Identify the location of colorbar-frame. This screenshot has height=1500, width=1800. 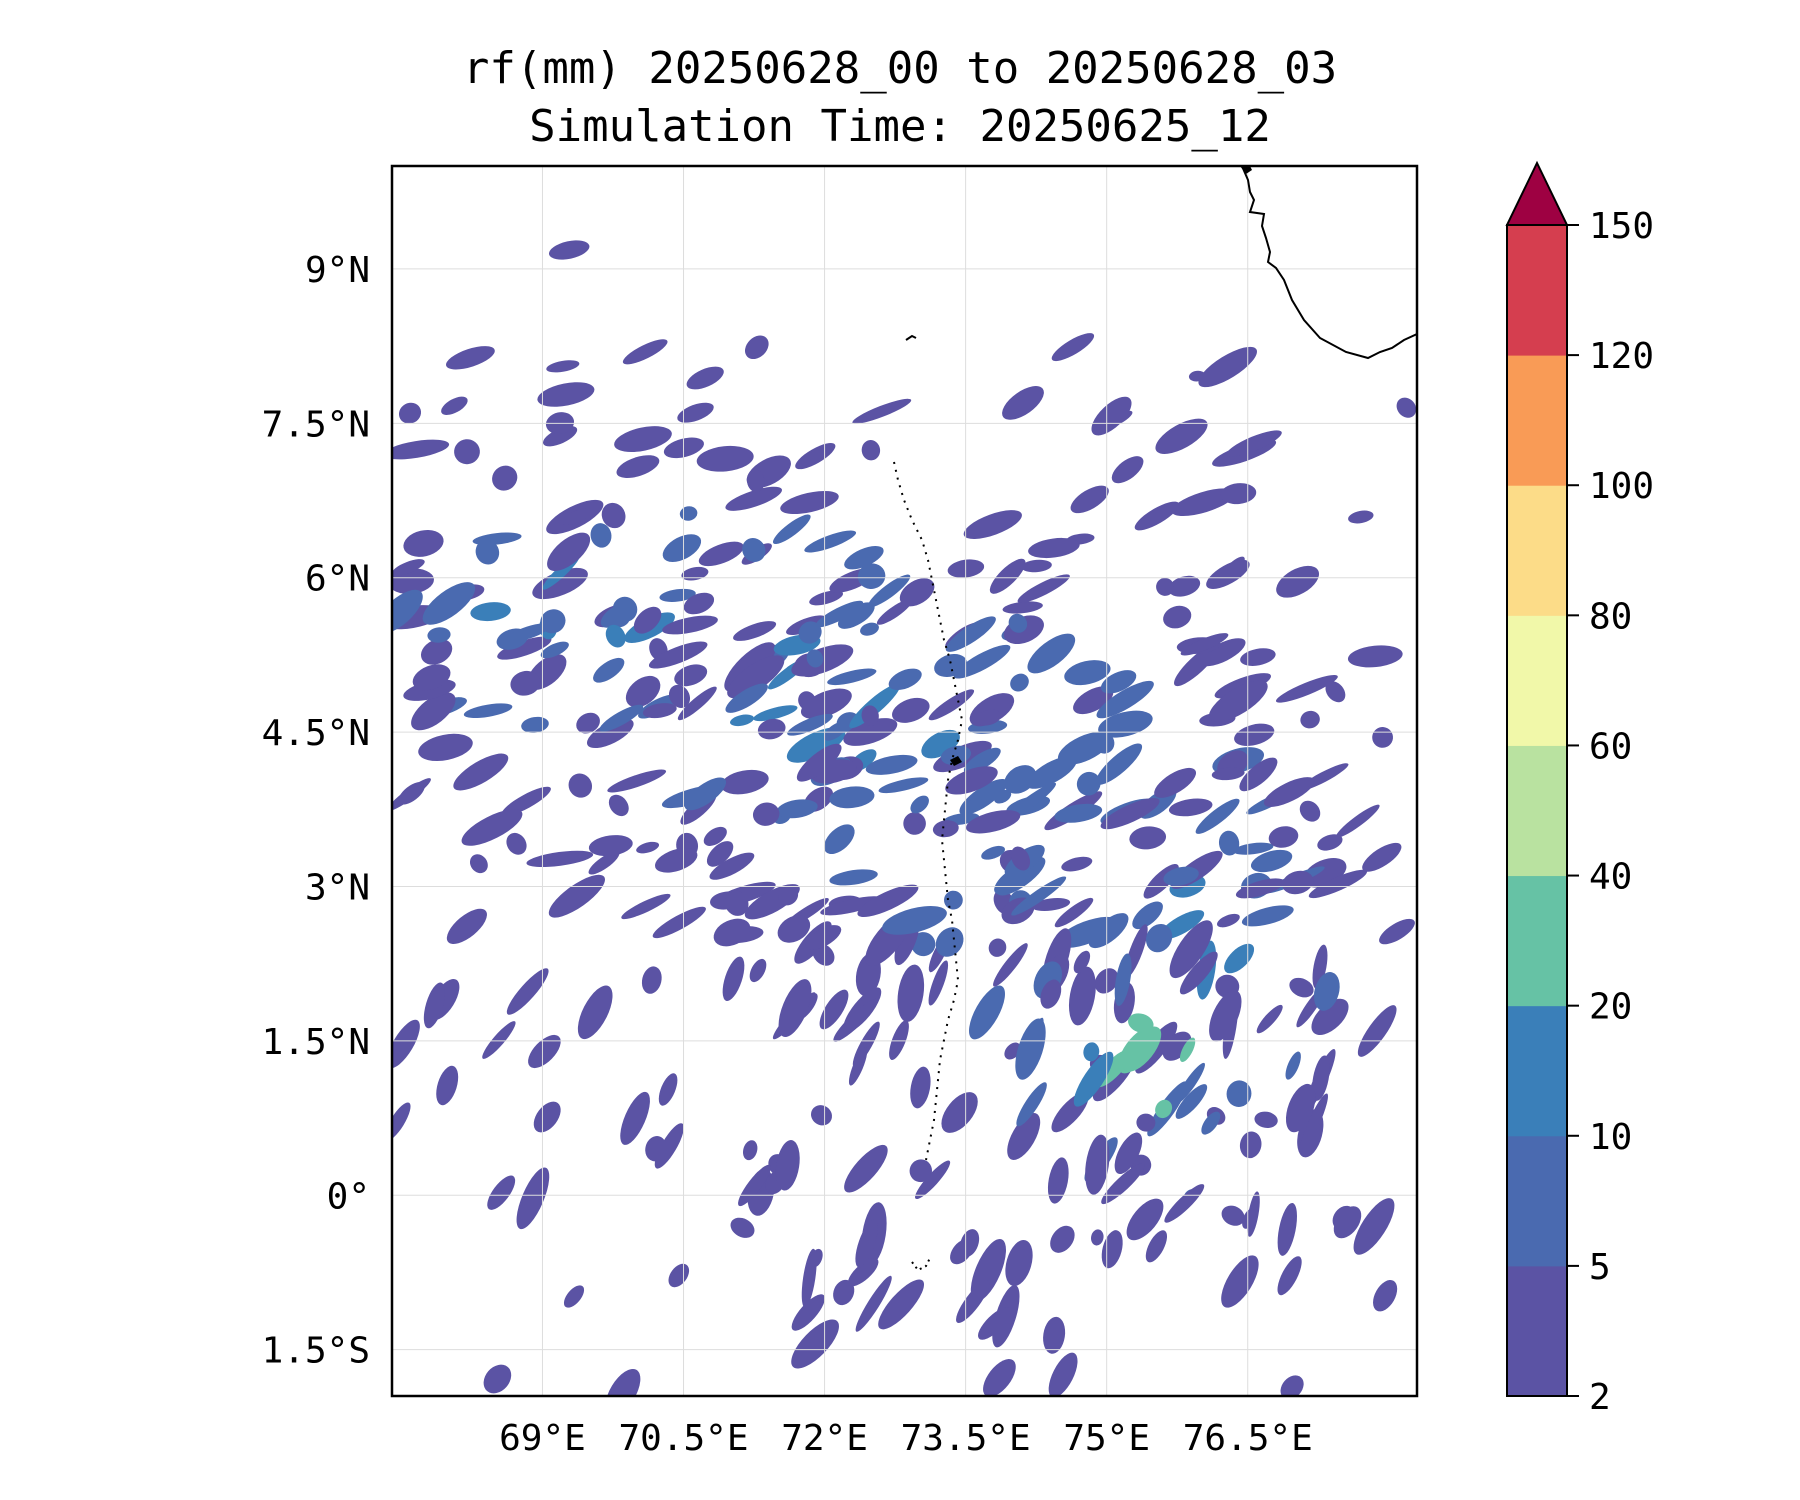
(1537, 810).